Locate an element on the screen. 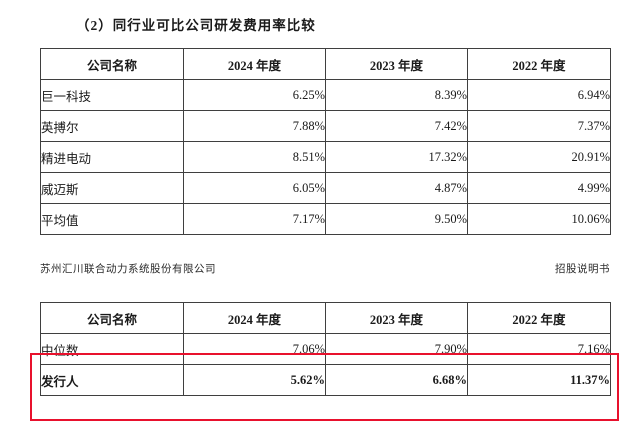  document-type-text: 招股说明书 is located at coordinates (582, 269).